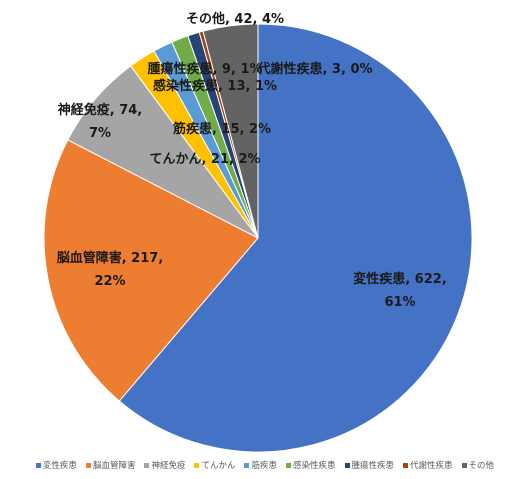 The image size is (530, 479). Describe the element at coordinates (215, 86) in the screenshot. I see `data-label: 感染性疾患, 13, 1%` at that location.